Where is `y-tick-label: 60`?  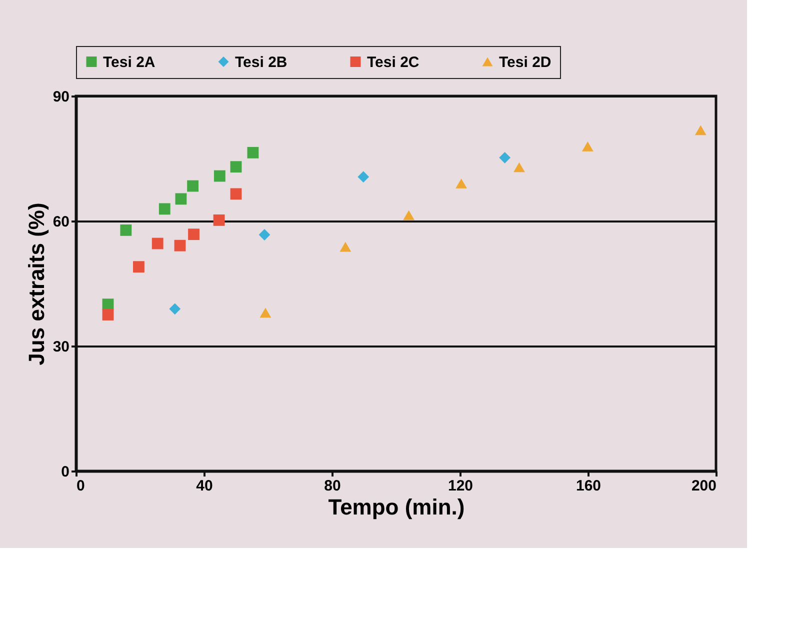 y-tick-label: 60 is located at coordinates (61, 222).